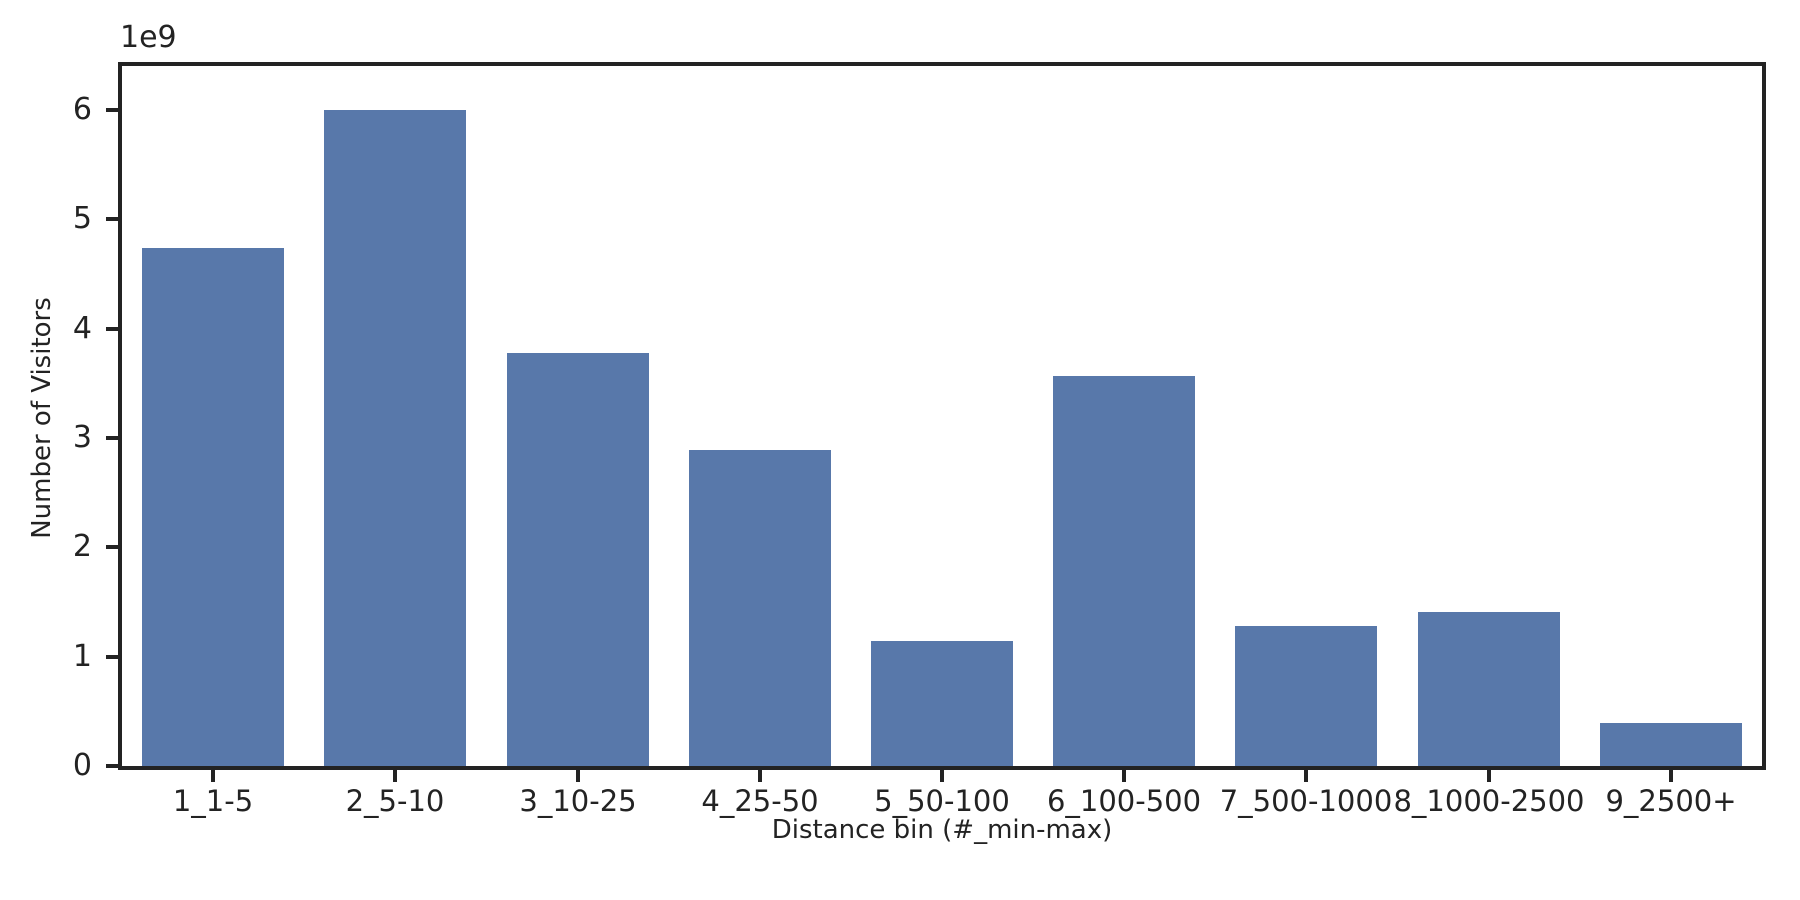  What do you see at coordinates (942, 801) in the screenshot?
I see `x-axis-tick-label: 5_50-100` at bounding box center [942, 801].